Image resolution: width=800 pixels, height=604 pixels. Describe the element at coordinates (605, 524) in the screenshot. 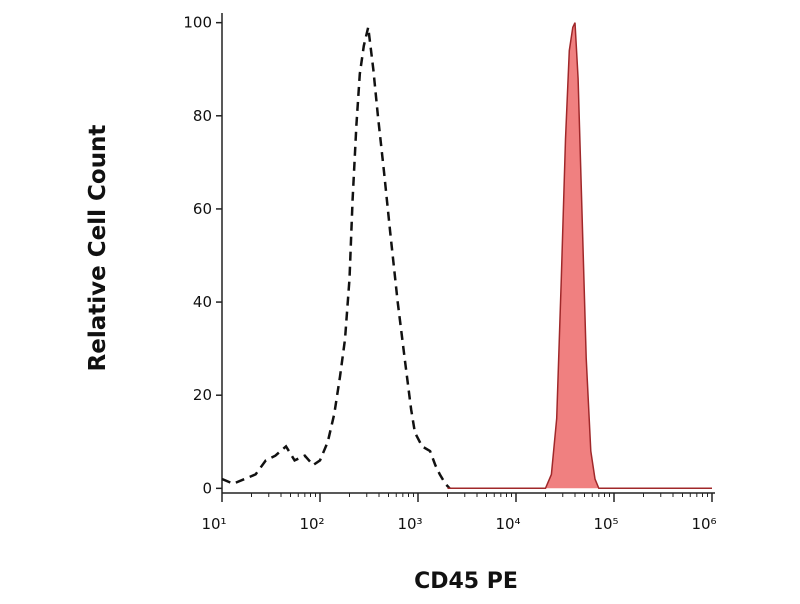

I see `x-tick-label: 10⁵` at that location.